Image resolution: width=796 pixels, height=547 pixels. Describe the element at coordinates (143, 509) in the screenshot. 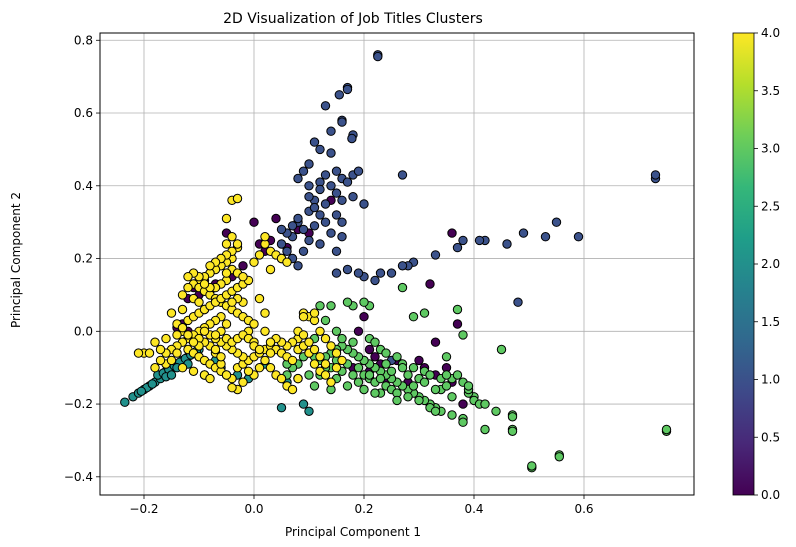

I see `x-tick-label: −0.2` at that location.